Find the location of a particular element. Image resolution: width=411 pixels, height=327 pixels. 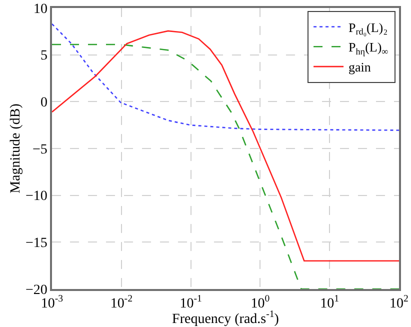

y-axis-title: Magnitude (dB) is located at coordinates (16, 148).